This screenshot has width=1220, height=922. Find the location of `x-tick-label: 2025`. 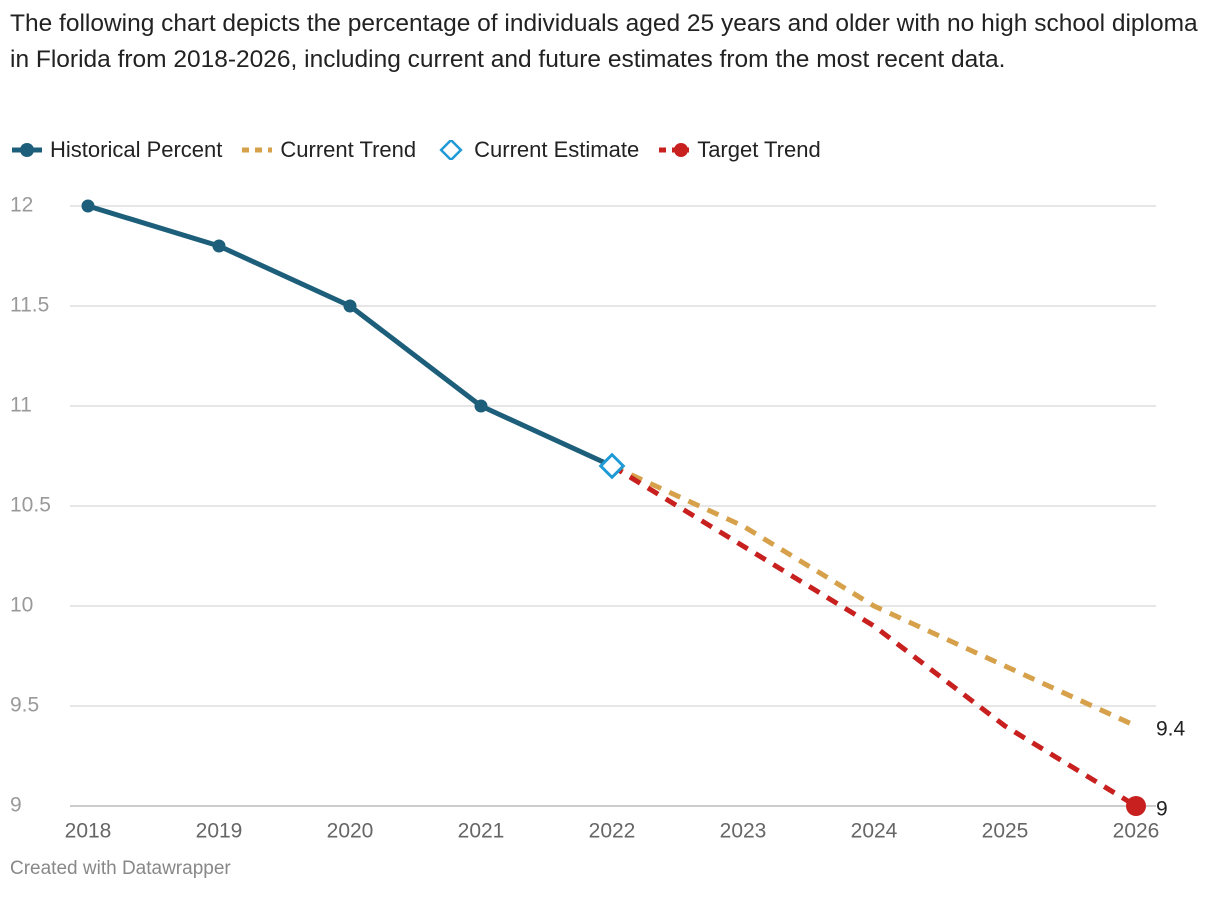

x-tick-label: 2025 is located at coordinates (1005, 831).